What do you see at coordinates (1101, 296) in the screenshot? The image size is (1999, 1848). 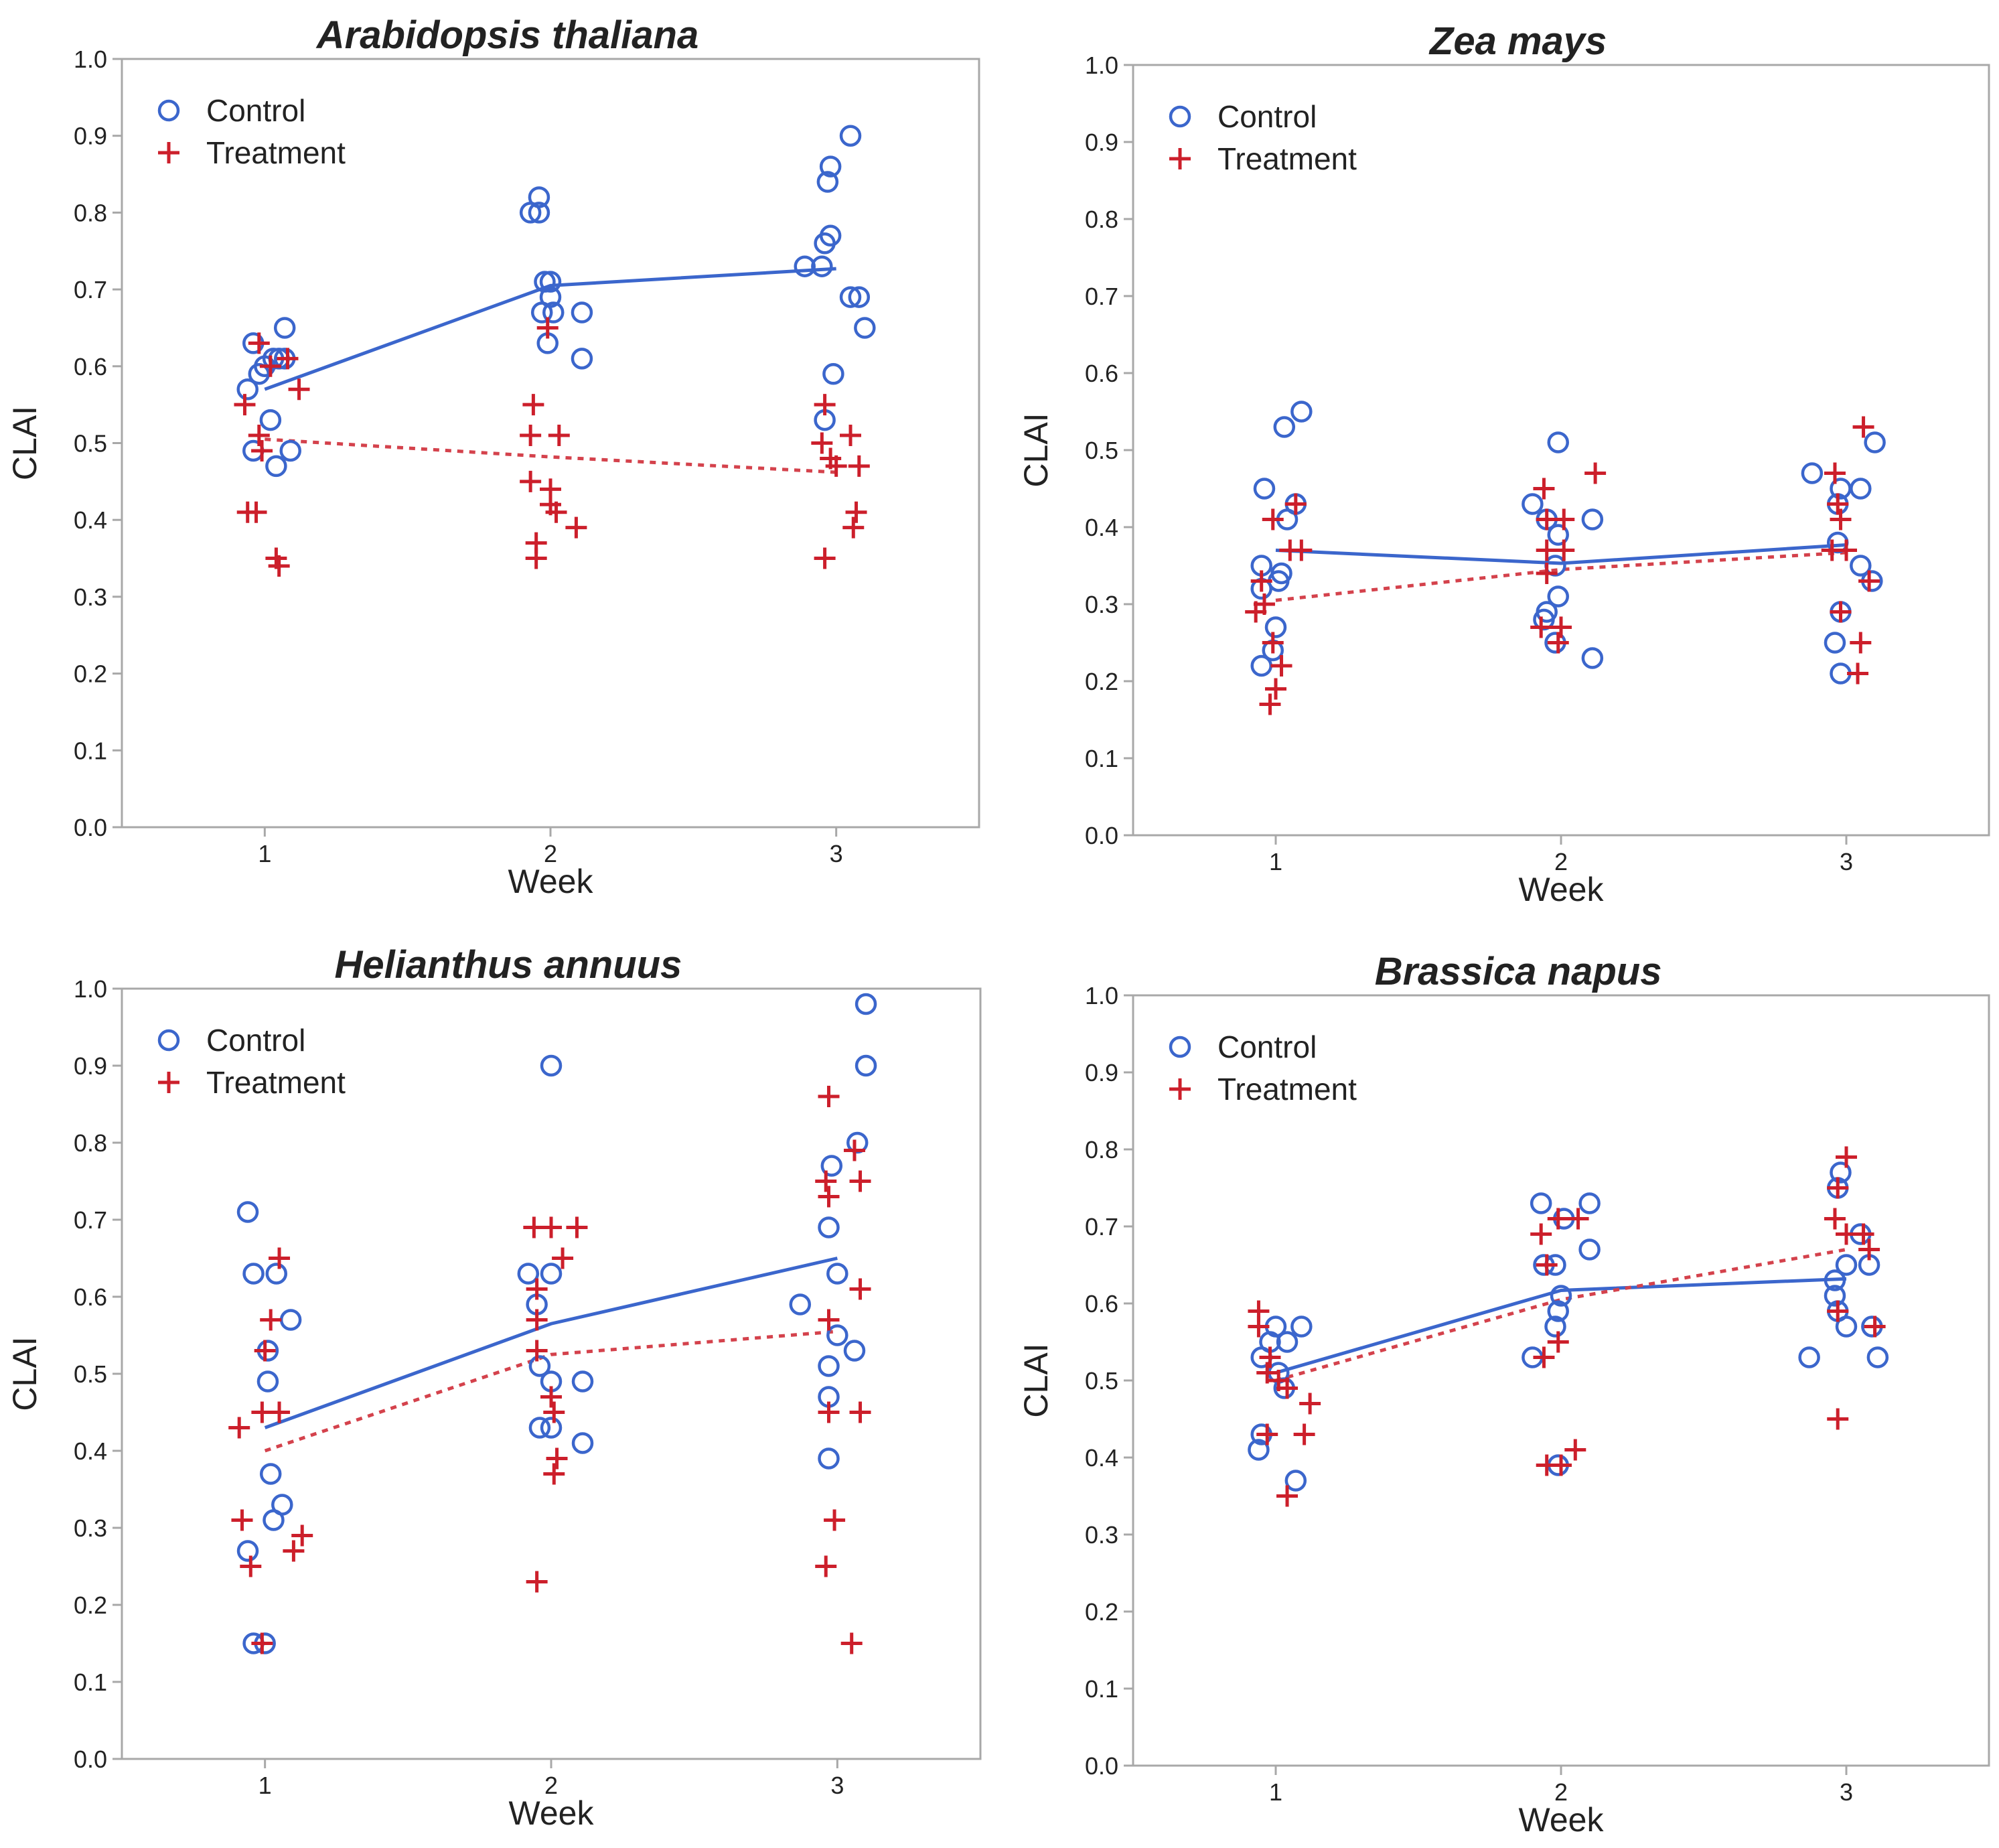 I see `chart-2-ytick-label: 0.7` at bounding box center [1101, 296].